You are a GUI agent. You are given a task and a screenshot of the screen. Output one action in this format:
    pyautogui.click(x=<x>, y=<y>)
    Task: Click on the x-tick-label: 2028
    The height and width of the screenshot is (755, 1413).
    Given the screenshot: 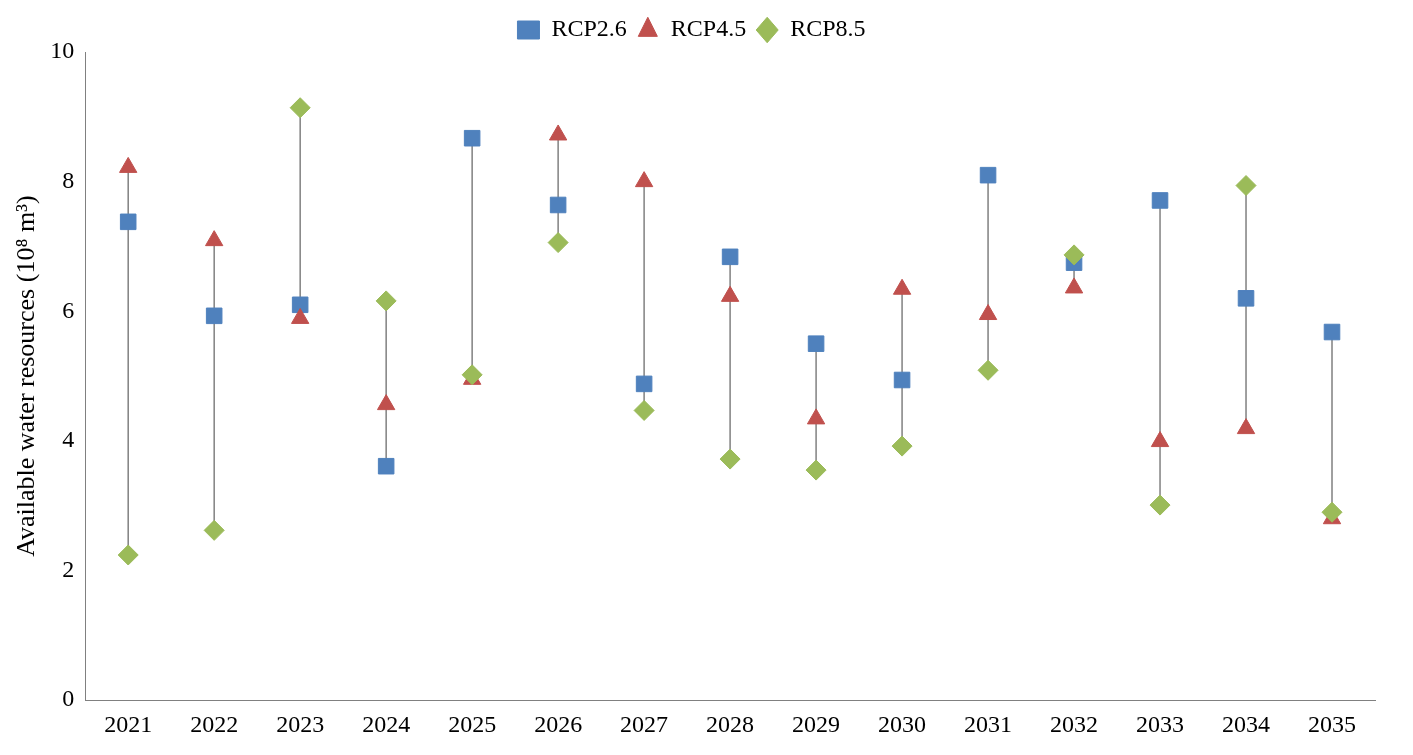 What is the action you would take?
    pyautogui.click(x=730, y=723)
    